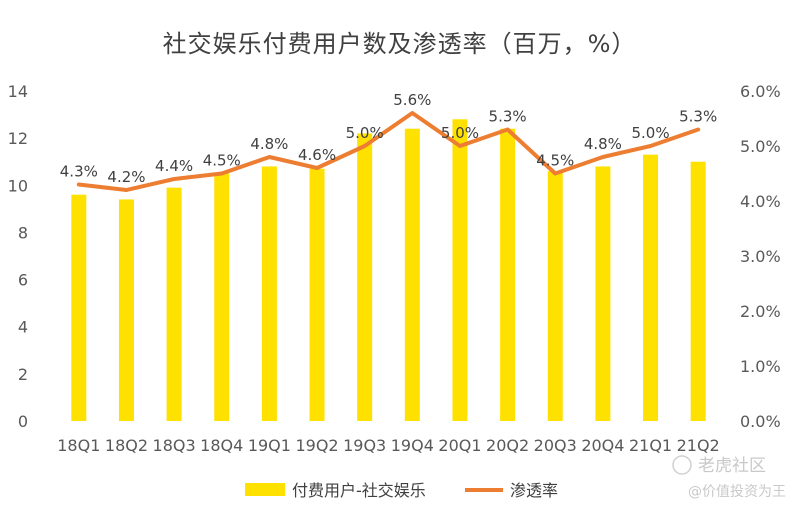 This screenshot has height=510, width=799. I want to click on data-label-21Q1: 5.0%, so click(650, 133).